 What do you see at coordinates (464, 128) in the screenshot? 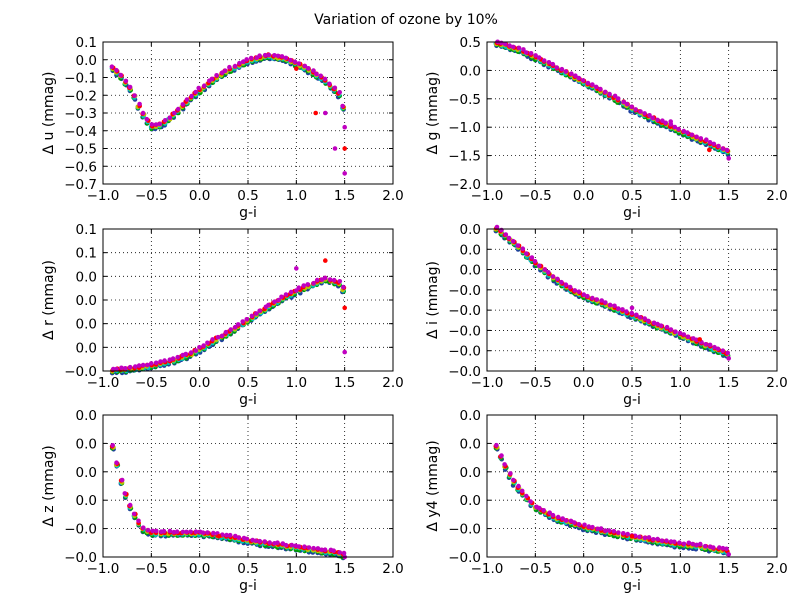
I see `y-tick-label: −1.0` at bounding box center [464, 128].